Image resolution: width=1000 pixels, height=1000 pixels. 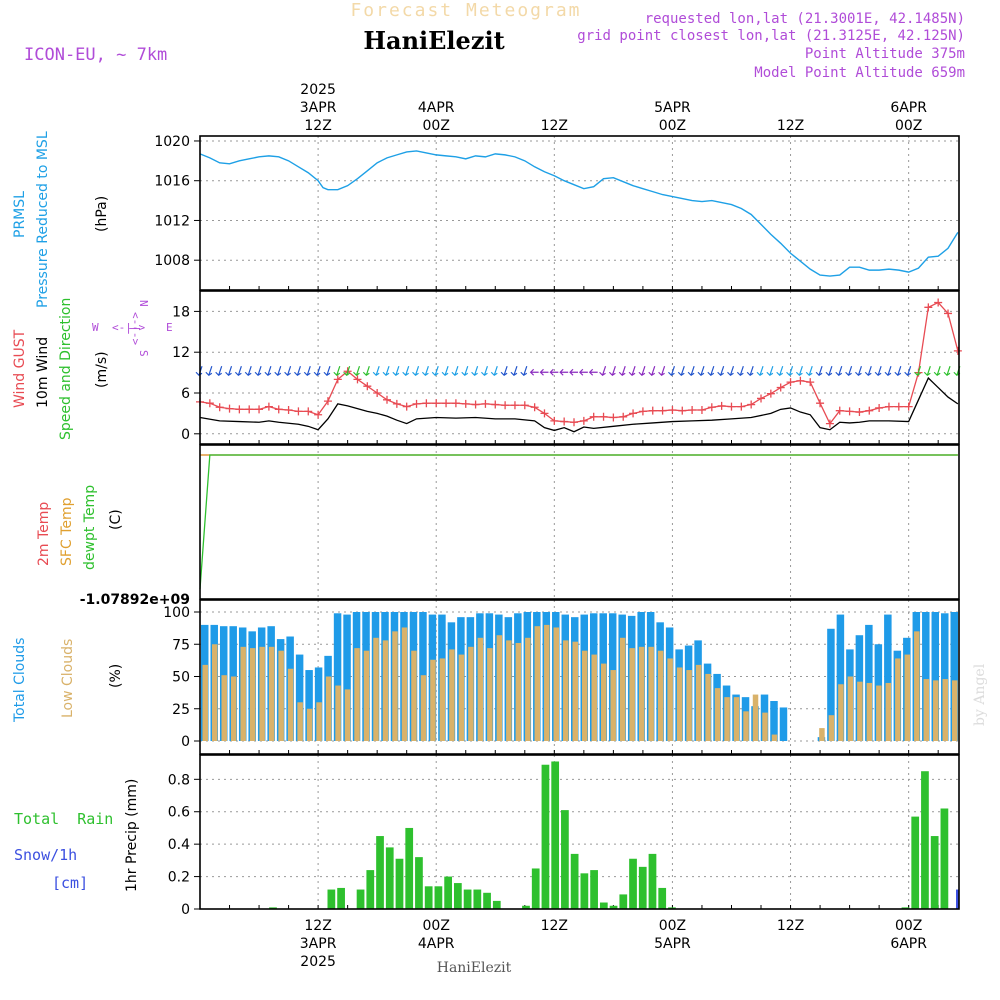 I want to click on compass-rose-vertical: <-|->, so click(x=135, y=328).